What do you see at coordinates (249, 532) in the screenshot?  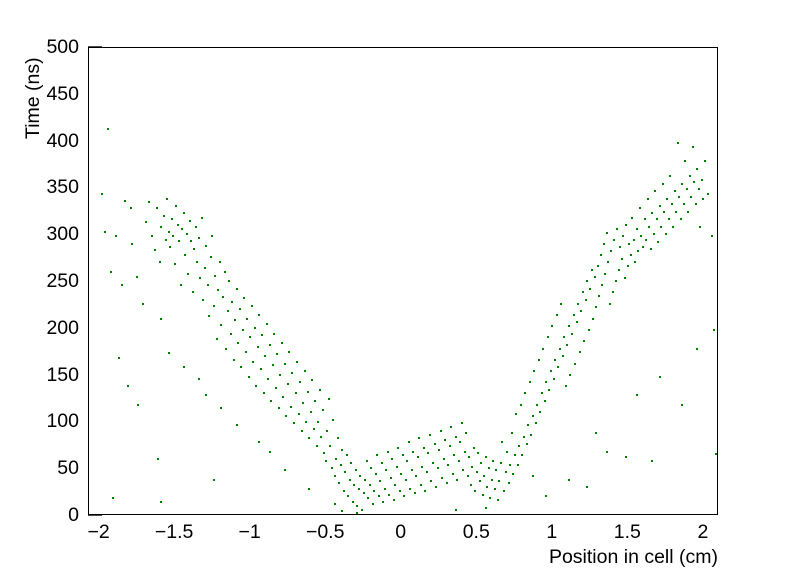 I see `x-tick-label: −1` at bounding box center [249, 532].